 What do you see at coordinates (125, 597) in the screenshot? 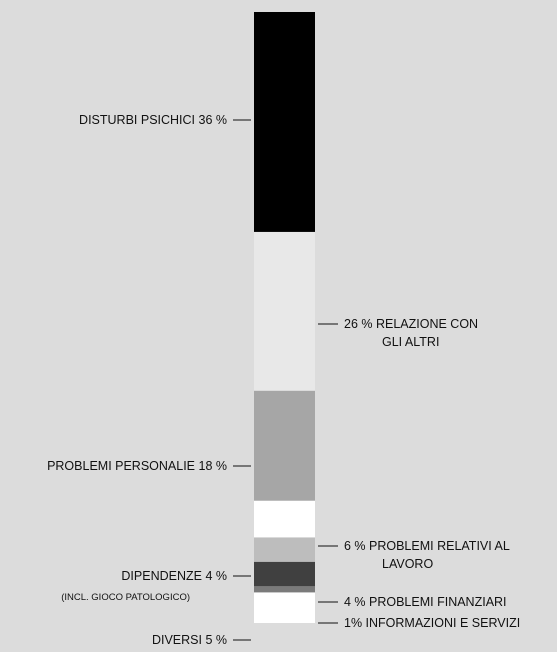
I see `segment-sublabel-5: (INCL. GIOCO PATOLOGICO)` at bounding box center [125, 597].